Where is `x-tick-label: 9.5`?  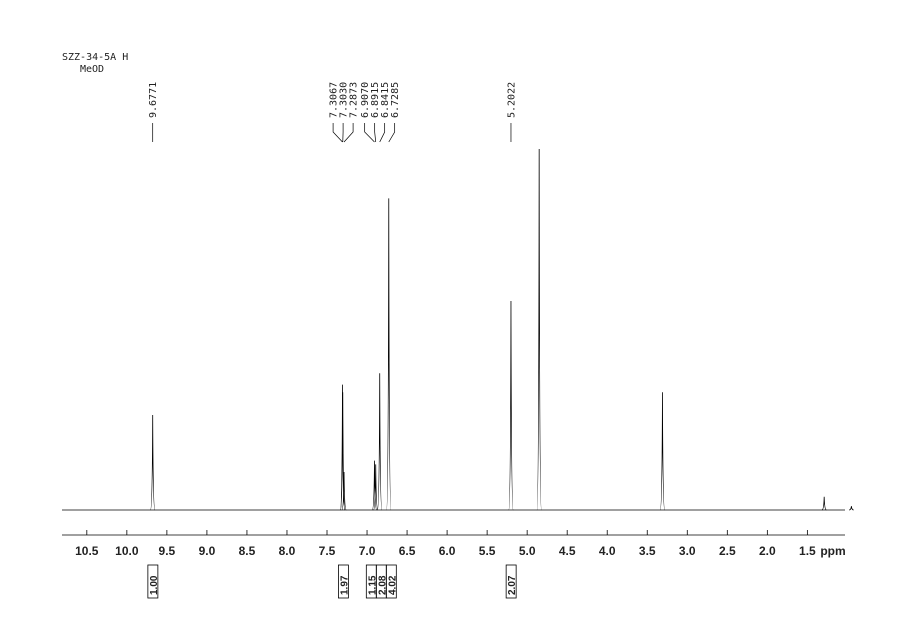 x-tick-label: 9.5 is located at coordinates (167, 551).